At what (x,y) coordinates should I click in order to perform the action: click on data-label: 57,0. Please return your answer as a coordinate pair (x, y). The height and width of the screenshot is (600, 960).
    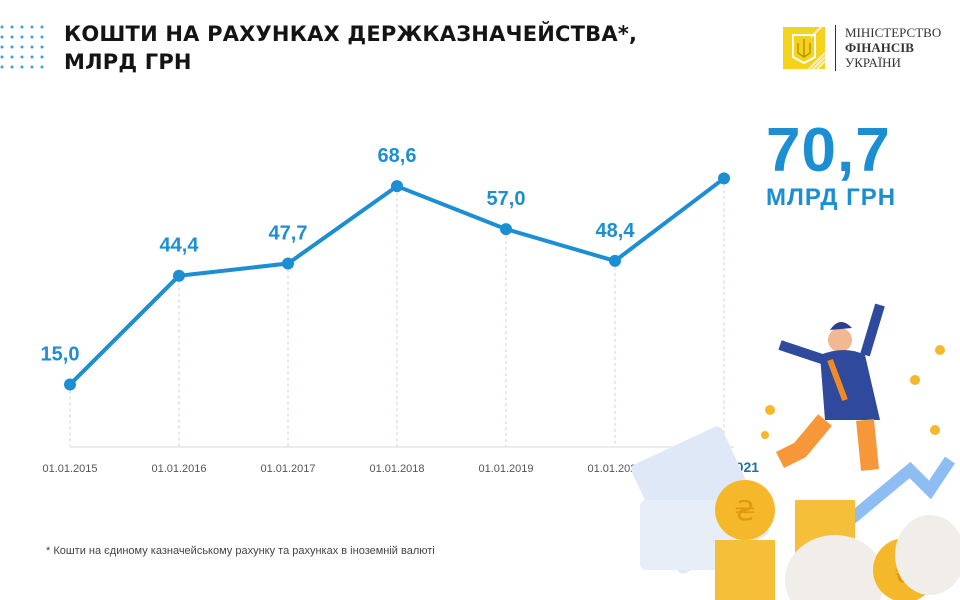
    Looking at the image, I should click on (506, 199).